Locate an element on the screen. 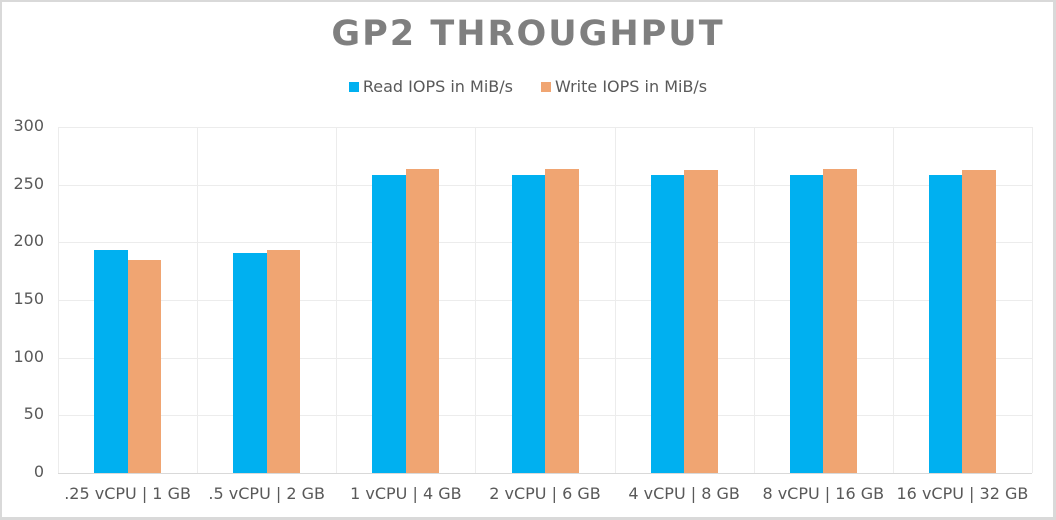 The image size is (1056, 520). legend-label: Write IOPS in MiB/s is located at coordinates (631, 86).